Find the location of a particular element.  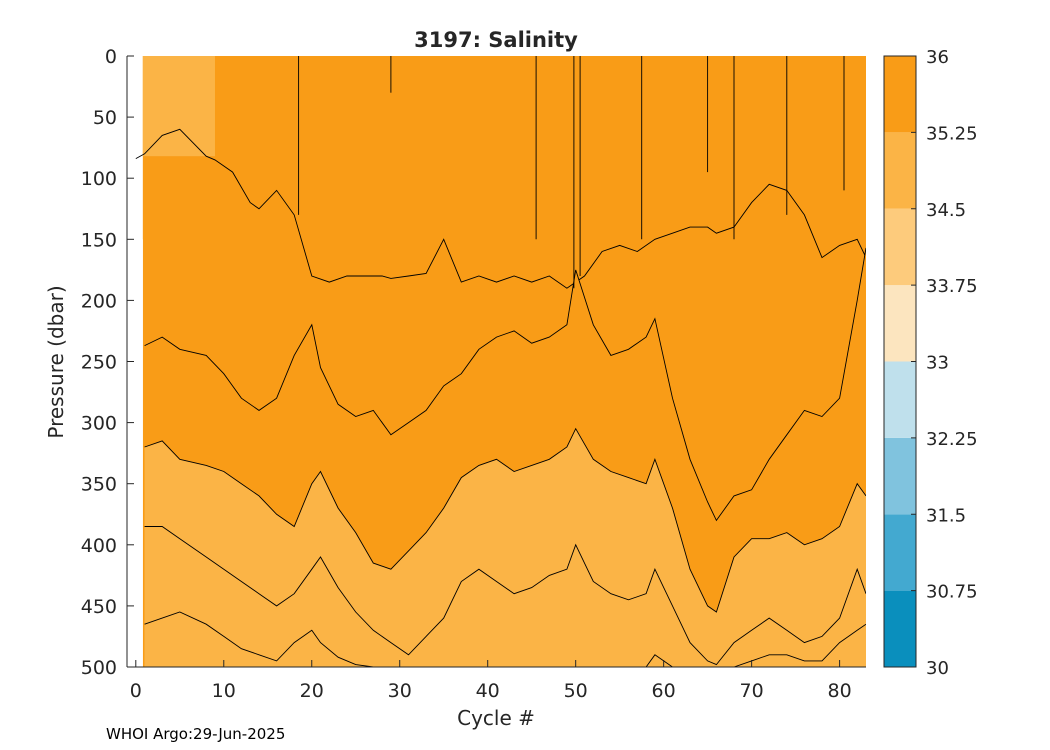

colorbar-tick-label: 33.75 is located at coordinates (952, 286).